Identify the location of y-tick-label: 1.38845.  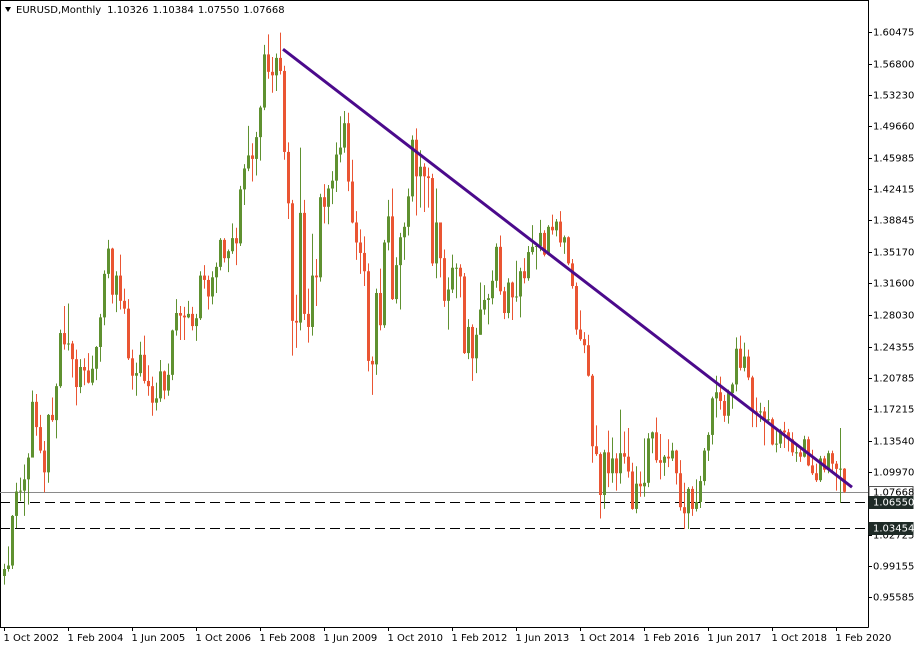
(893, 221).